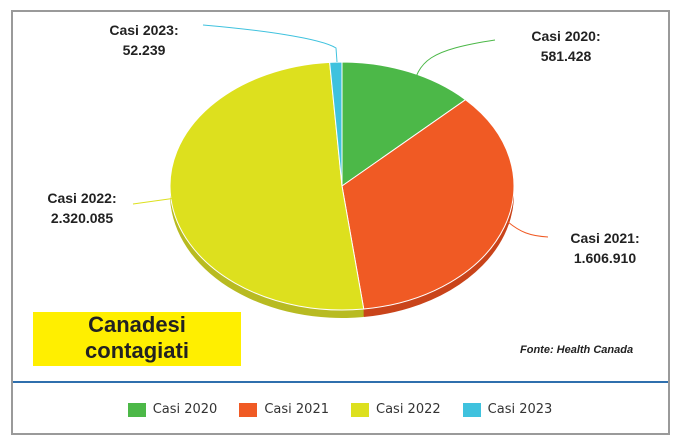  I want to click on legend-item-2022: Casi 2022, so click(396, 409).